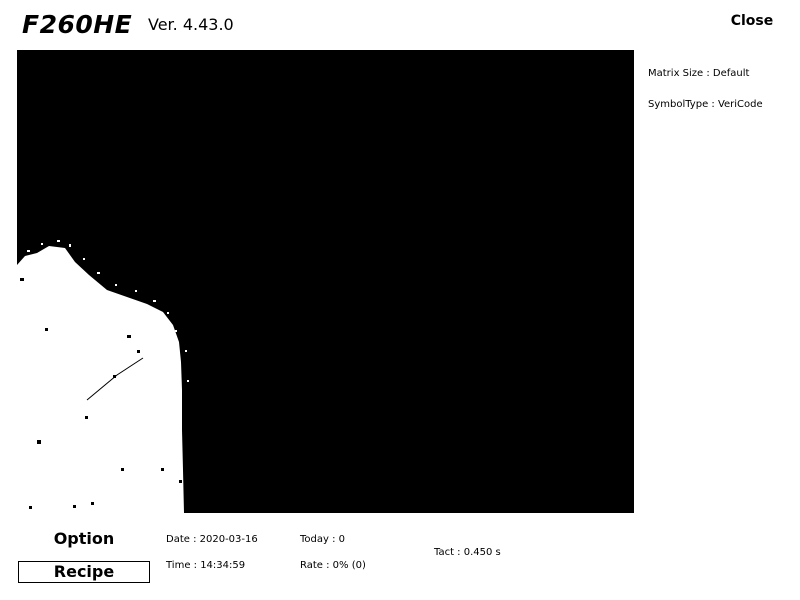  What do you see at coordinates (212, 539) in the screenshot?
I see `date-readout: Date : 2020-03-16` at bounding box center [212, 539].